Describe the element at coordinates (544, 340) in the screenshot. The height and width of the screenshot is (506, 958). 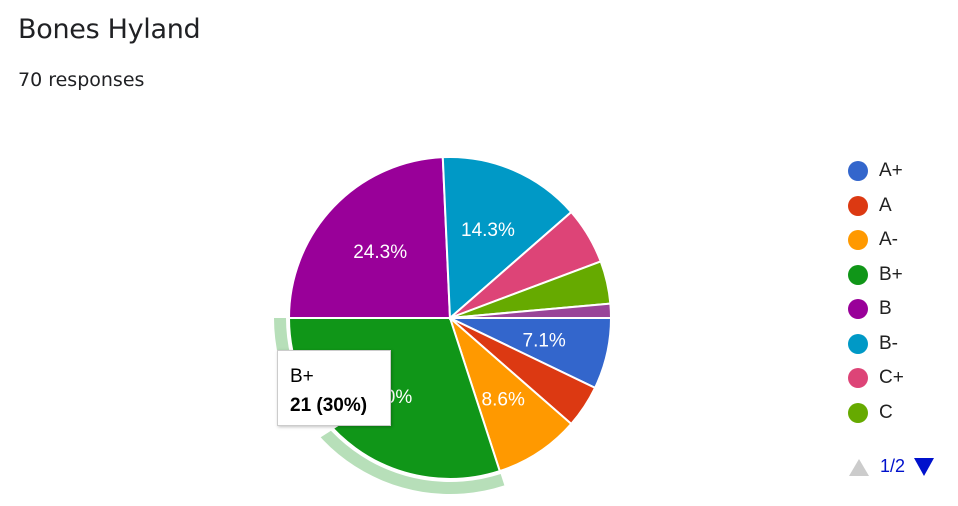
I see `slice-label: 7.1%` at that location.